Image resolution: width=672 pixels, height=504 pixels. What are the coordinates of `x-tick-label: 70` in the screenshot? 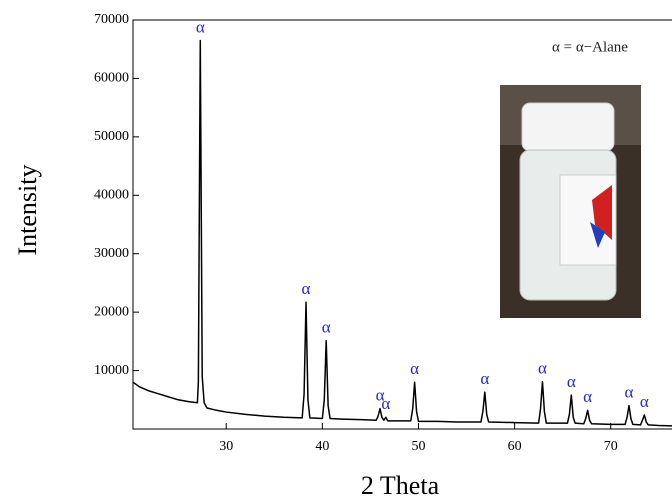 It's located at (611, 446).